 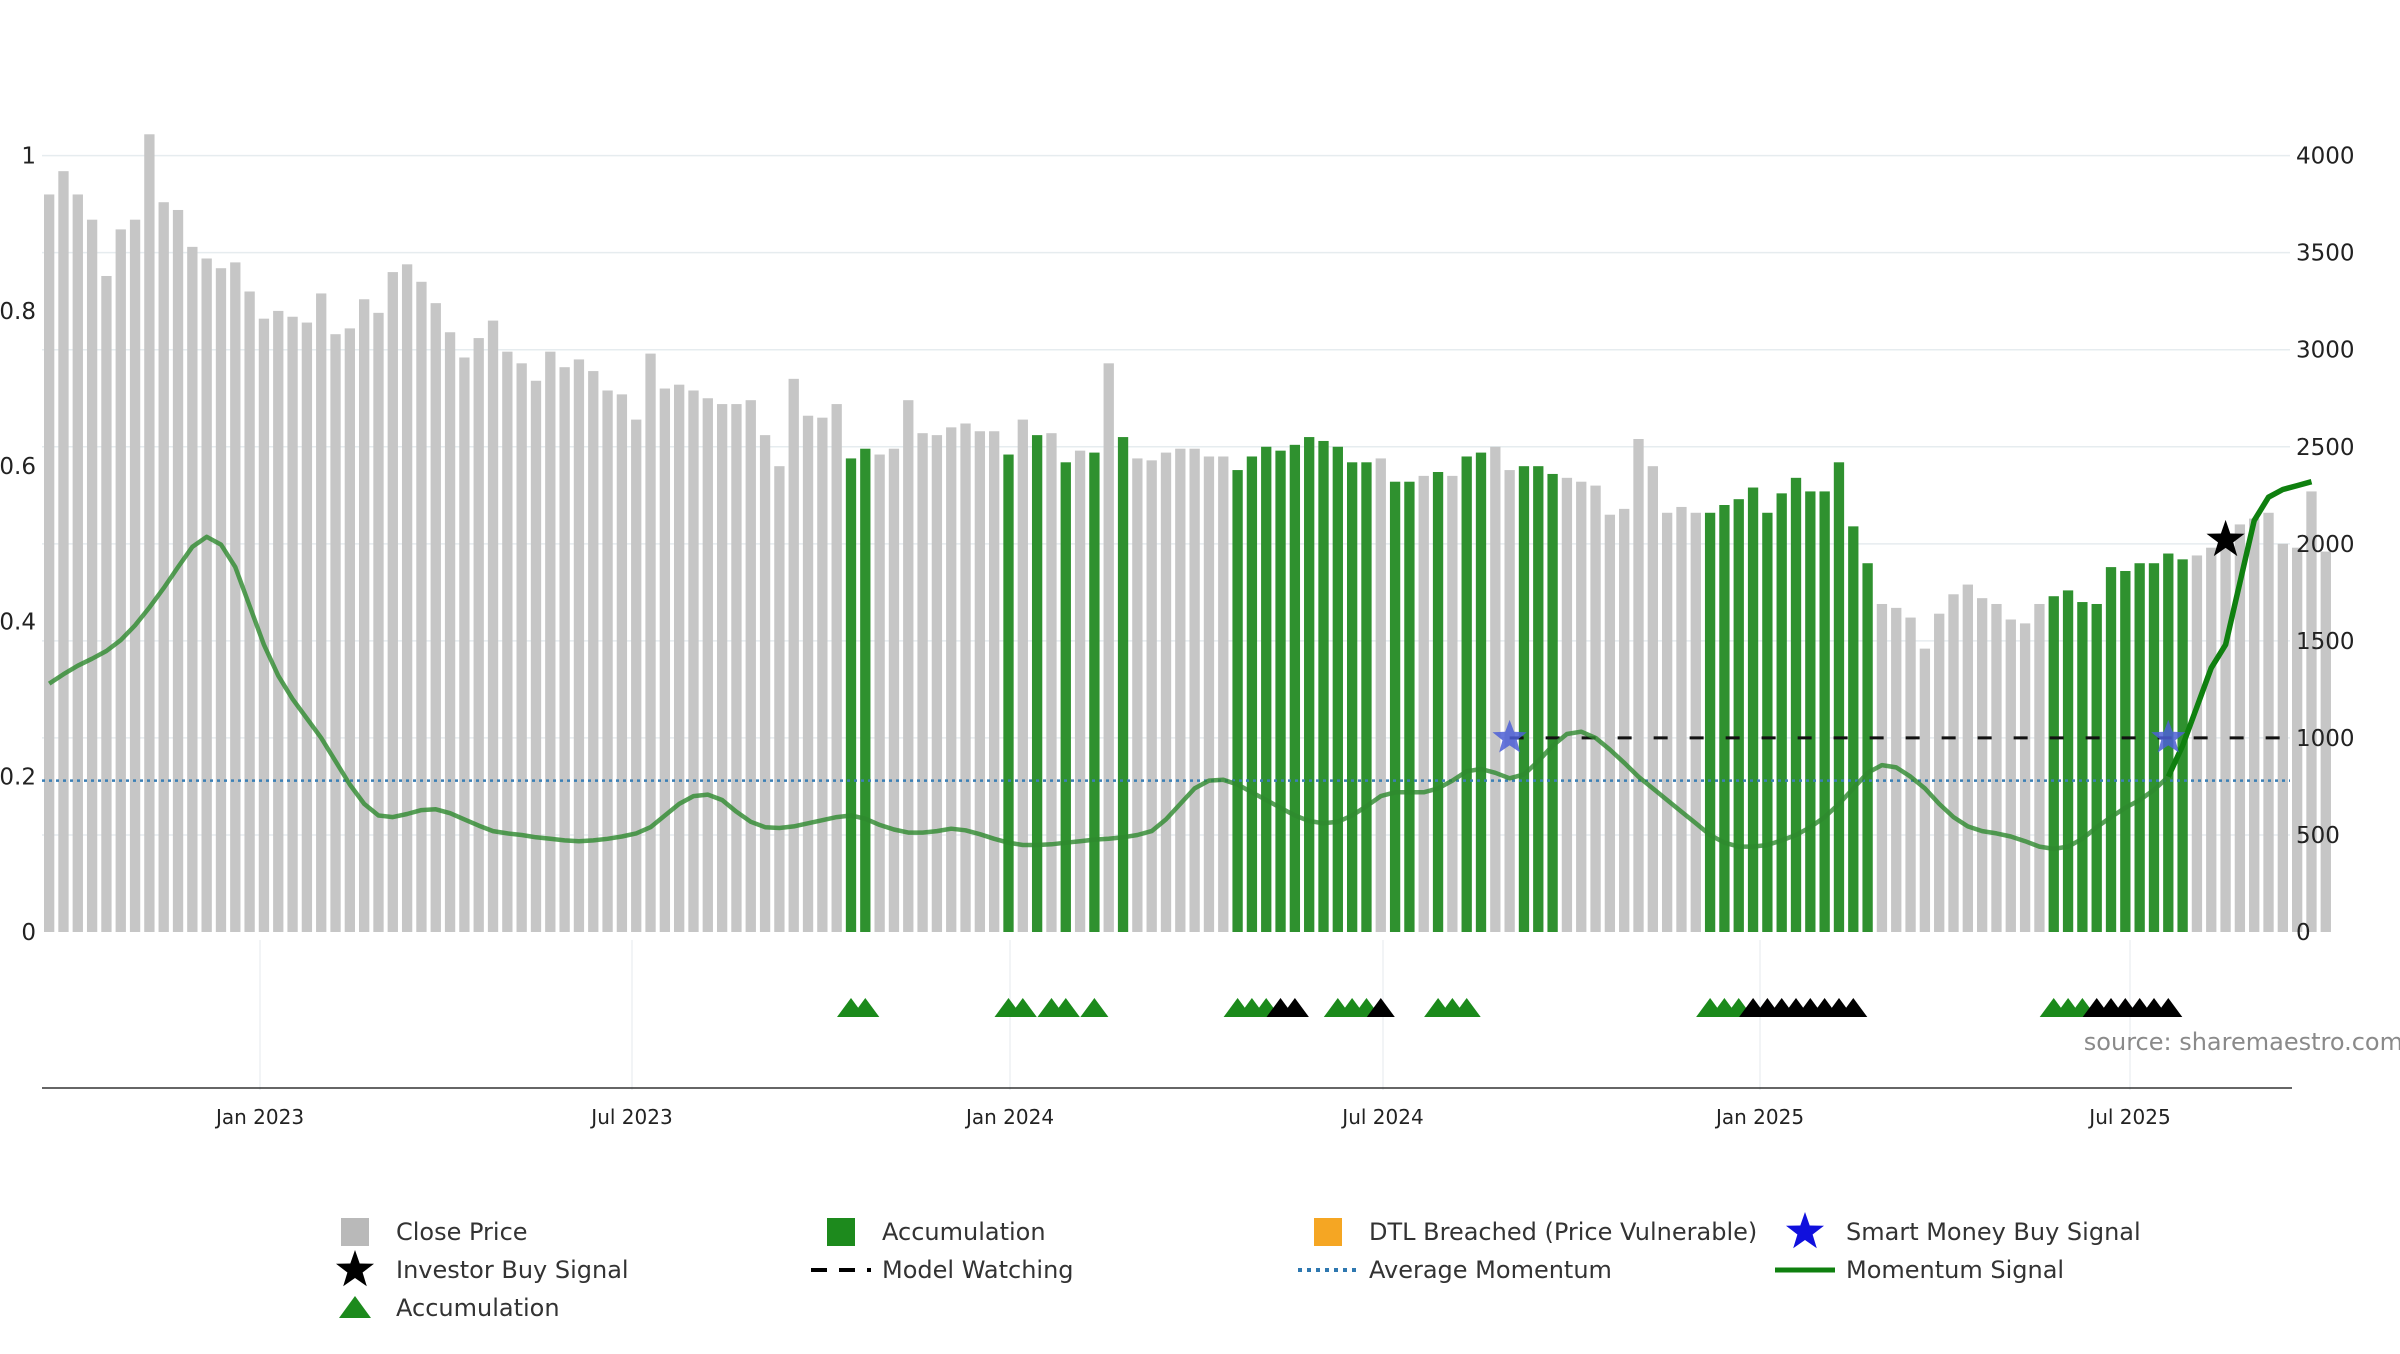 I want to click on x-axis-tick-label: Jul 2024, so click(x=1381, y=1117).